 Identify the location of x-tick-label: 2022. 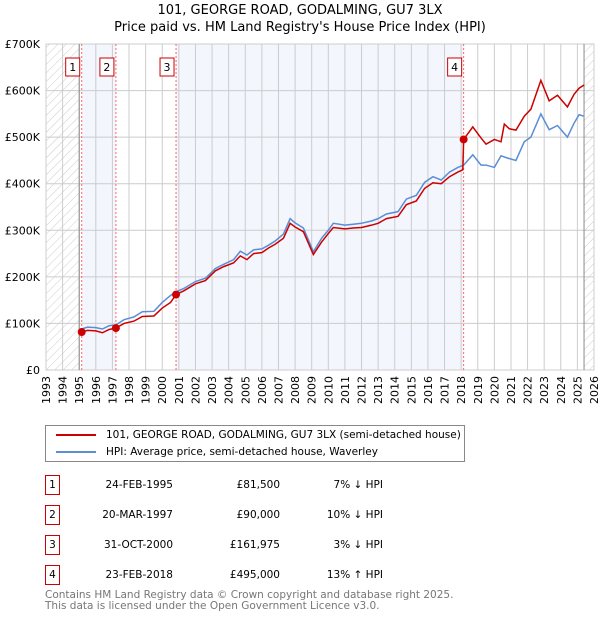
(528, 390).